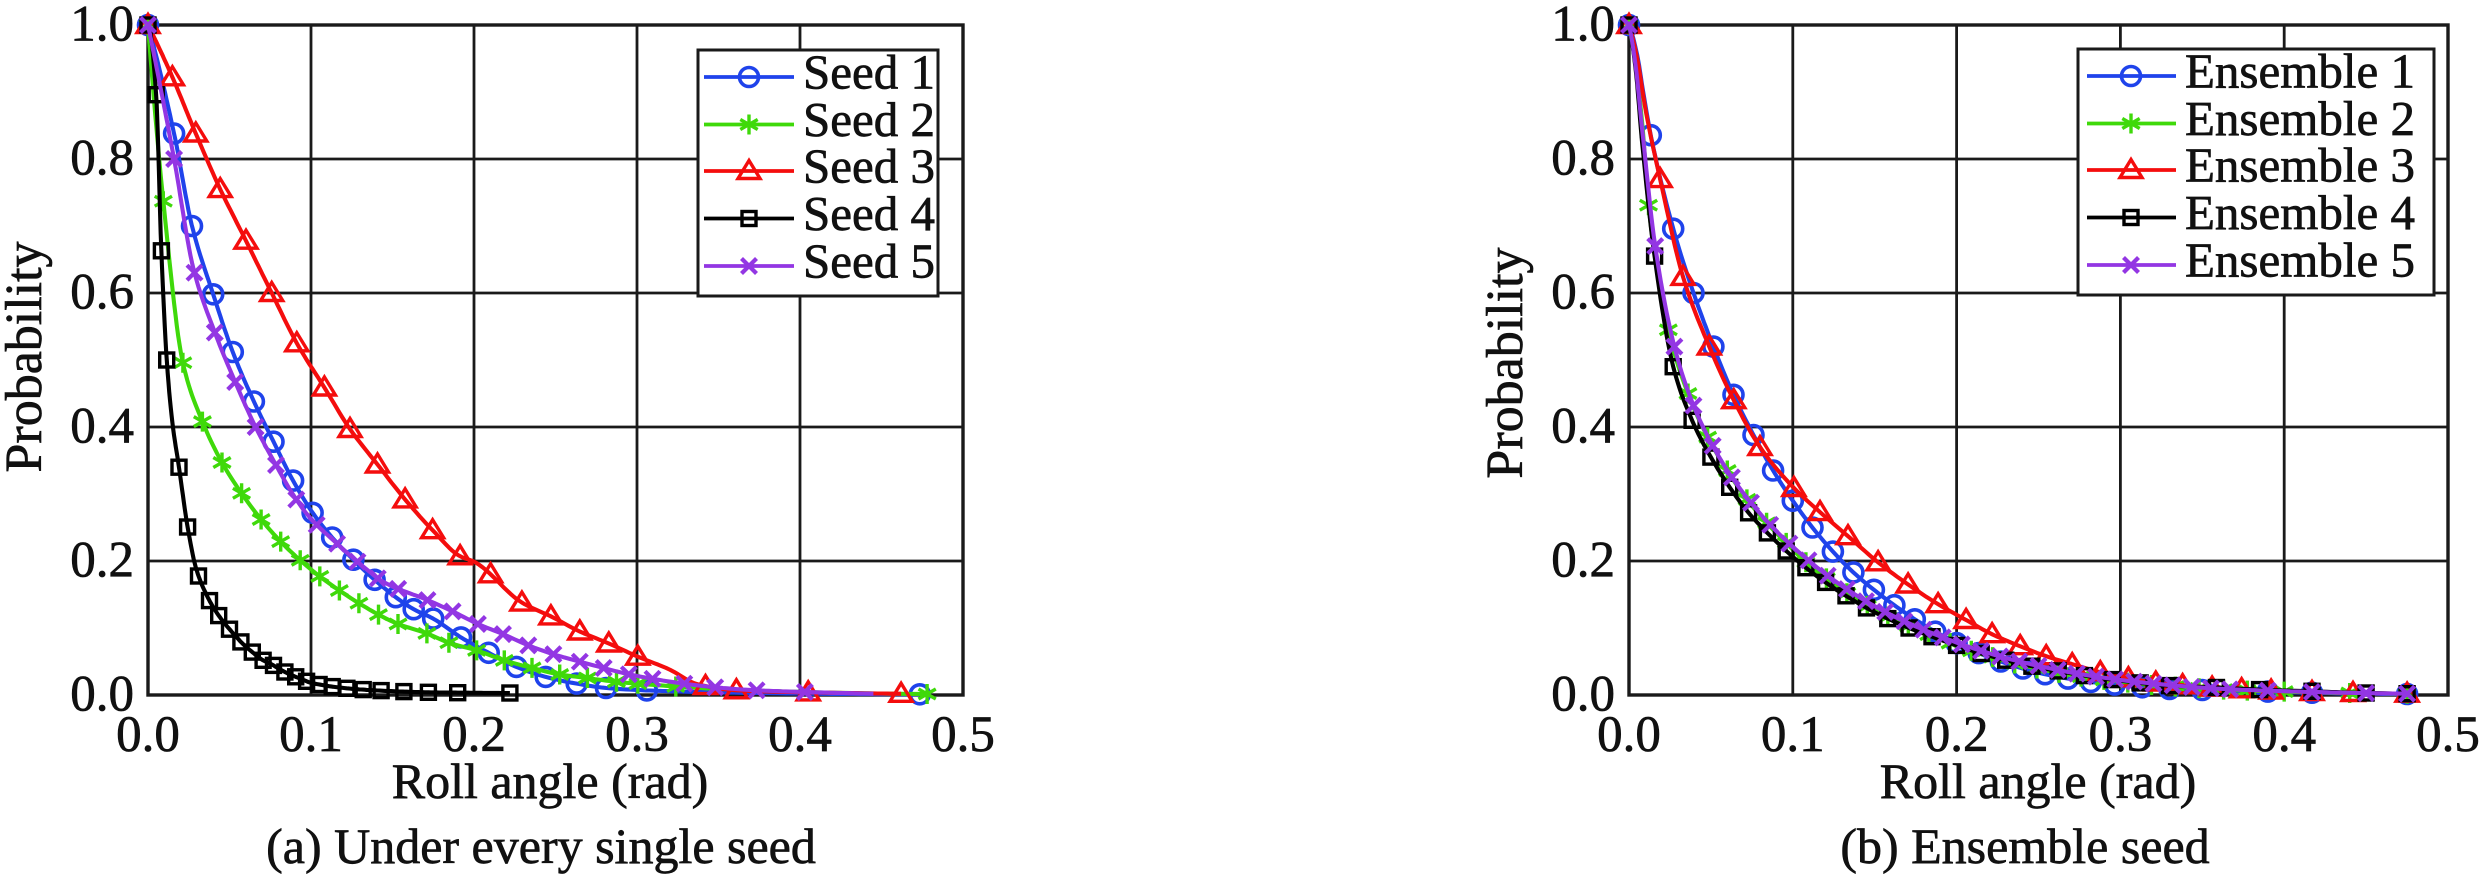 This screenshot has height=874, width=2481. I want to click on svg-text: Ensemble 2, so click(2300, 118).